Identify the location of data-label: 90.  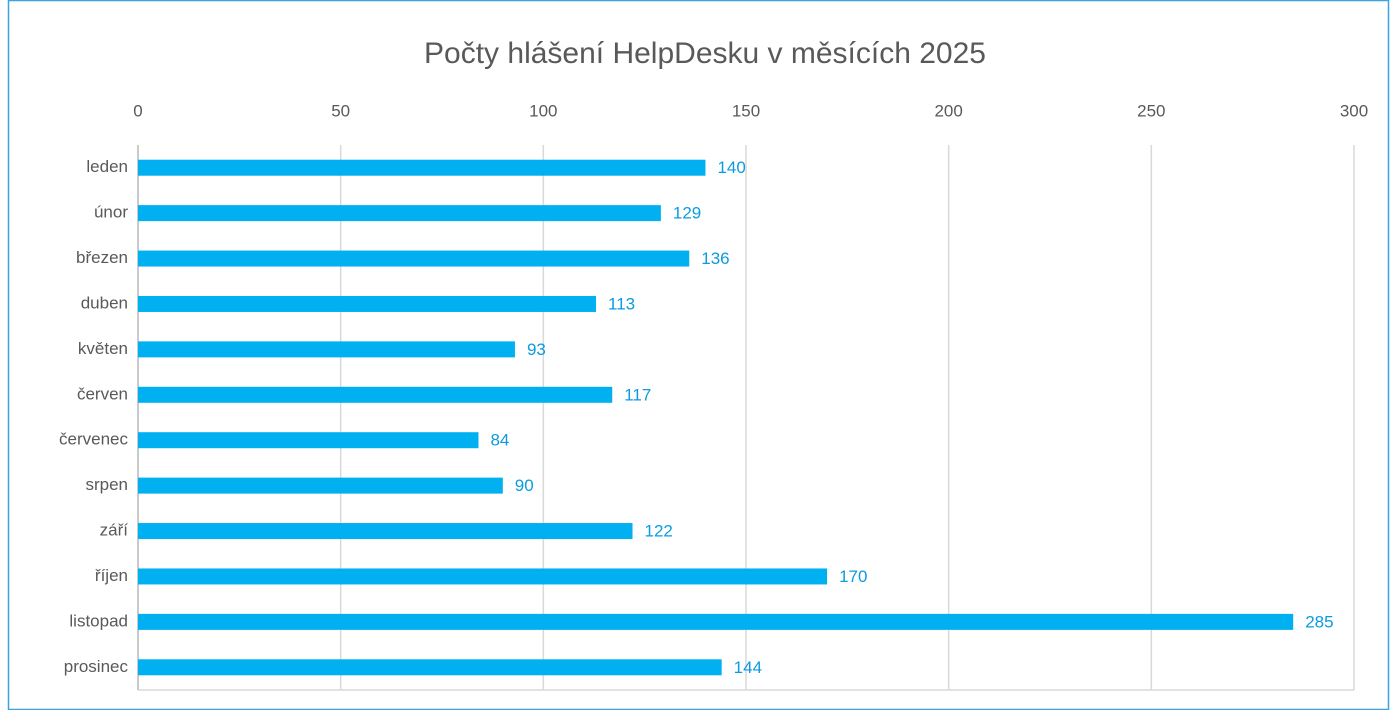
(524, 485).